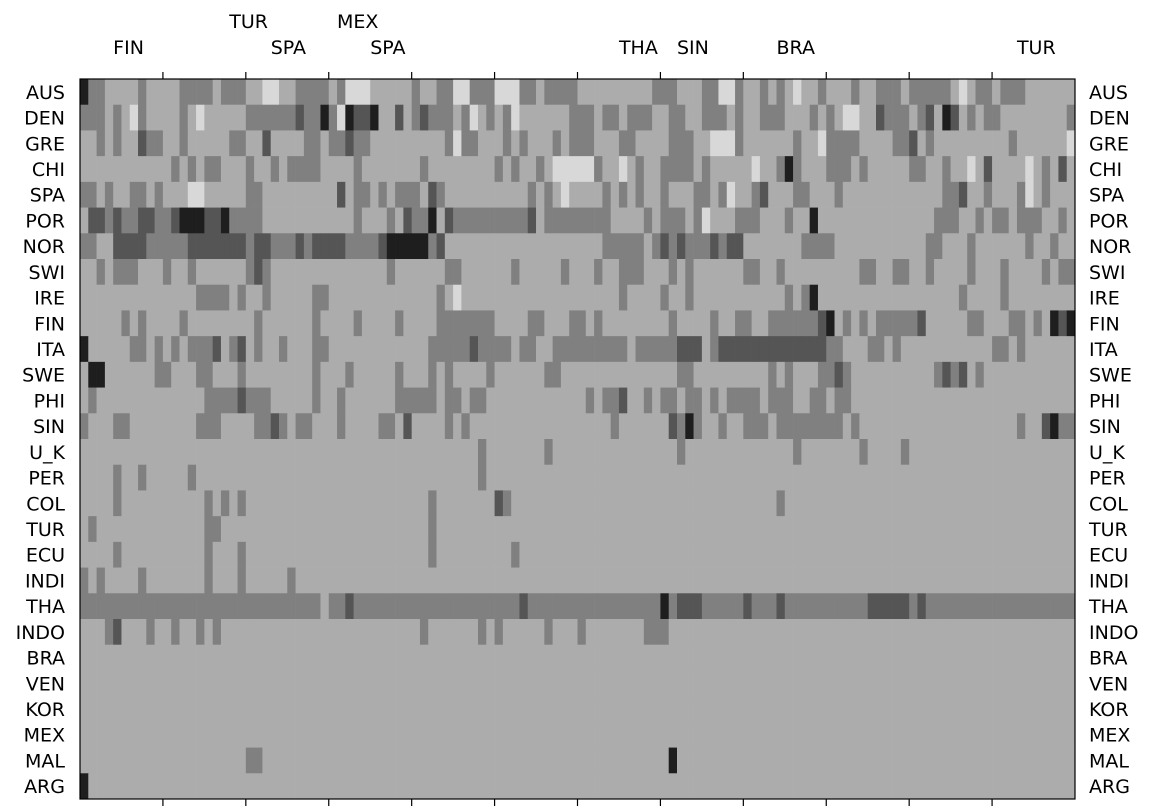 This screenshot has height=809, width=1155. Describe the element at coordinates (1107, 479) in the screenshot. I see `row-label: PER` at that location.